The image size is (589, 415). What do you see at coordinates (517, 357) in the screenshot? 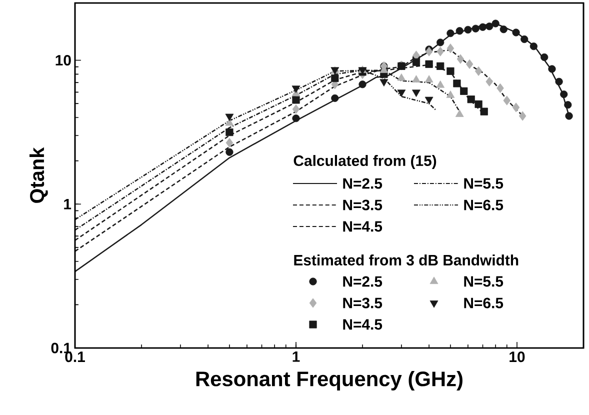
I see `x-tick-label: 10` at bounding box center [517, 357].